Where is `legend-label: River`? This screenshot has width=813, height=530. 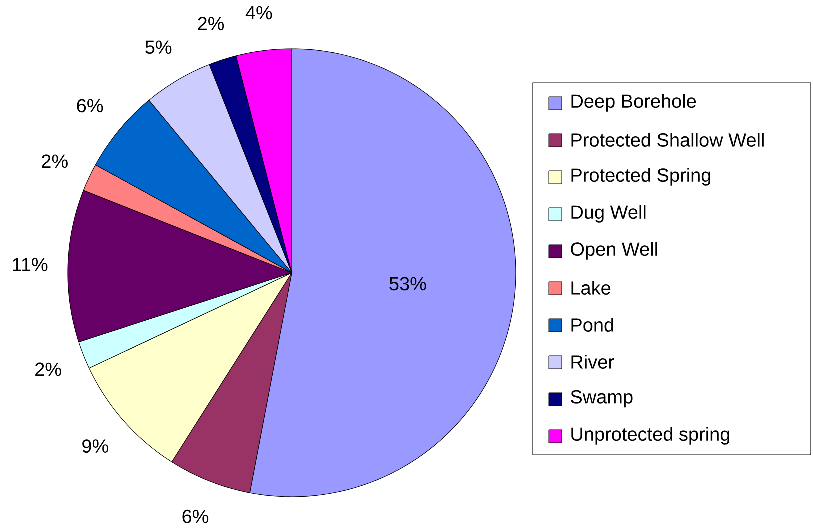 legend-label: River is located at coordinates (593, 362).